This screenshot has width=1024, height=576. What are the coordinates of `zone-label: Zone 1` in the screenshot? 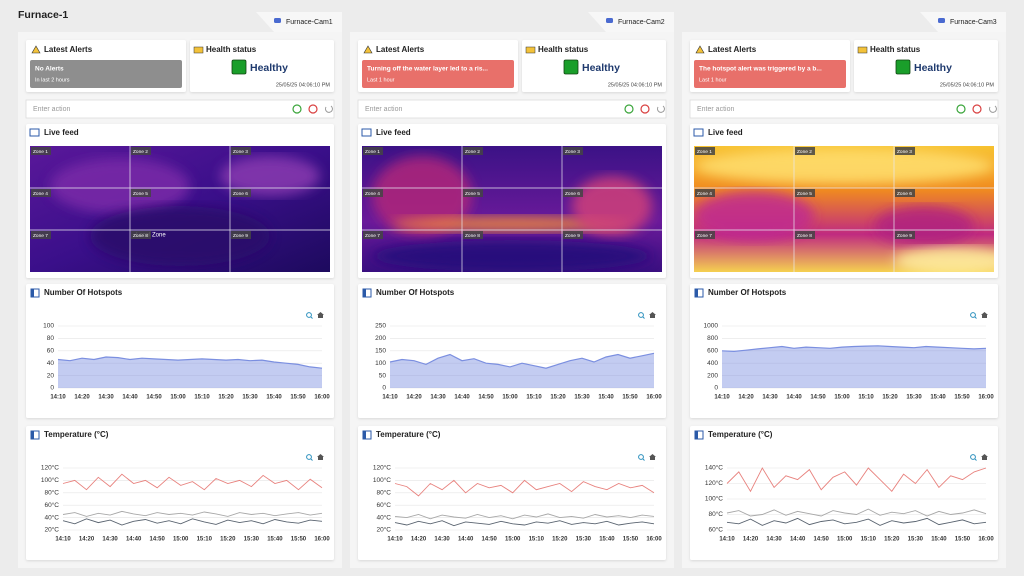 It's located at (40, 152).